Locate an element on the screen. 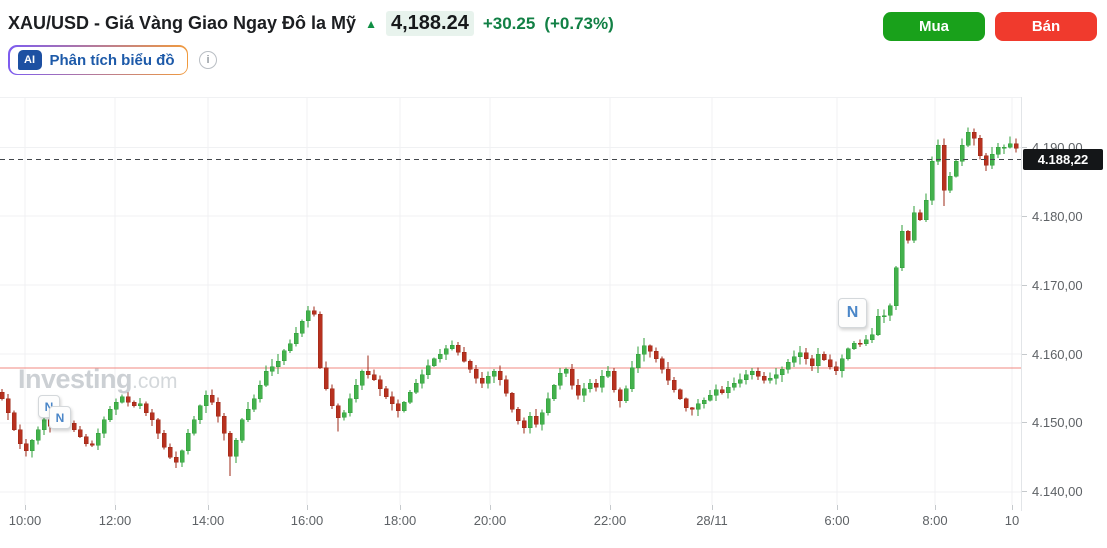 The height and width of the screenshot is (548, 1107). ai-badge-icon: AI is located at coordinates (29, 60).